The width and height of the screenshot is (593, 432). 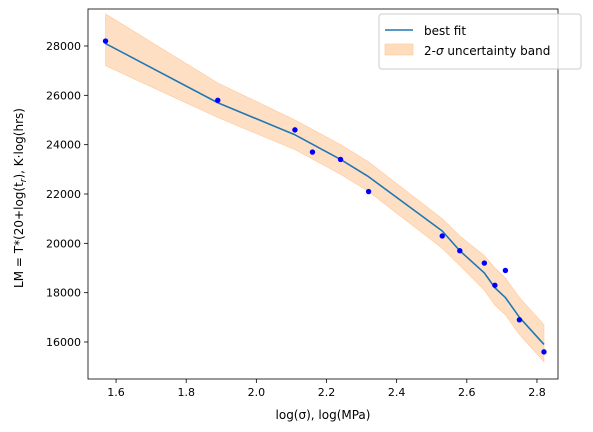 I want to click on y-tick-label: 22000, so click(x=63, y=194).